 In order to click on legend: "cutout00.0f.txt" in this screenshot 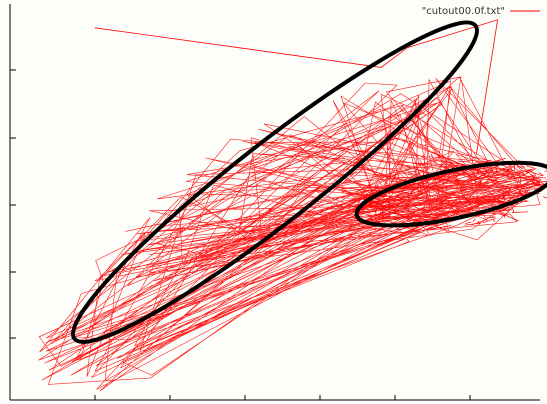, I will do `click(481, 11)`.